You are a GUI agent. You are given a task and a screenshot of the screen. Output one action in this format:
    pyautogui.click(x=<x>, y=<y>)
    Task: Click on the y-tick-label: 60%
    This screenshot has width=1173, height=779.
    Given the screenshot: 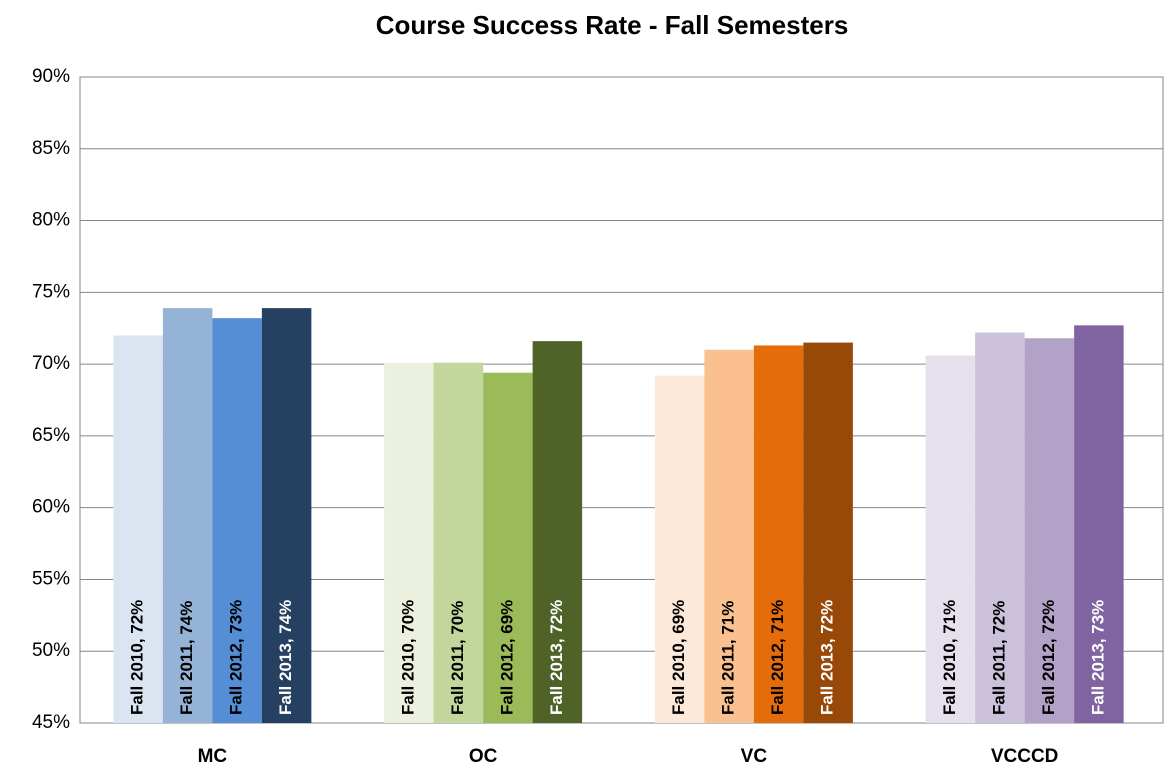 What is the action you would take?
    pyautogui.click(x=51, y=507)
    